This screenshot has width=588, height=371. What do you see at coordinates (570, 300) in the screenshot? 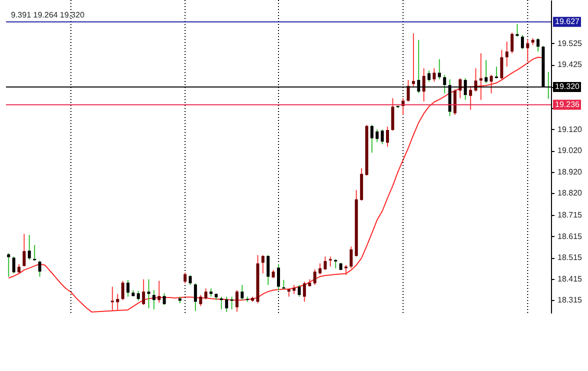
I see `y-tick-label: 18.315` at bounding box center [570, 300].